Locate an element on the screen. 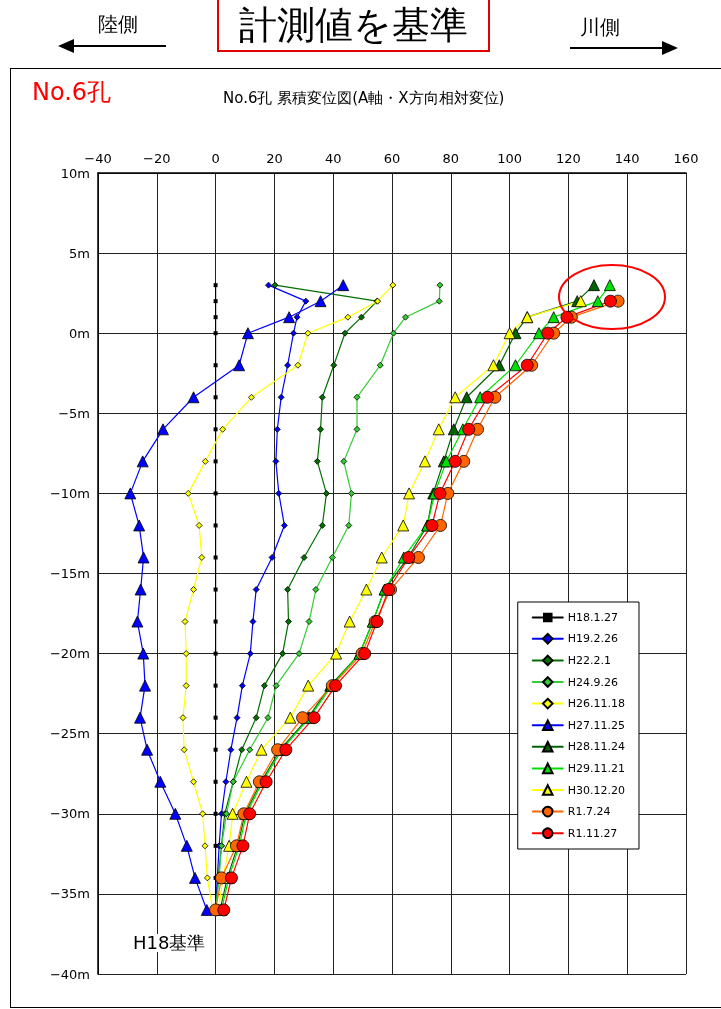 This screenshot has height=1009, width=721. legend-label: H26.11.18 is located at coordinates (596, 704).